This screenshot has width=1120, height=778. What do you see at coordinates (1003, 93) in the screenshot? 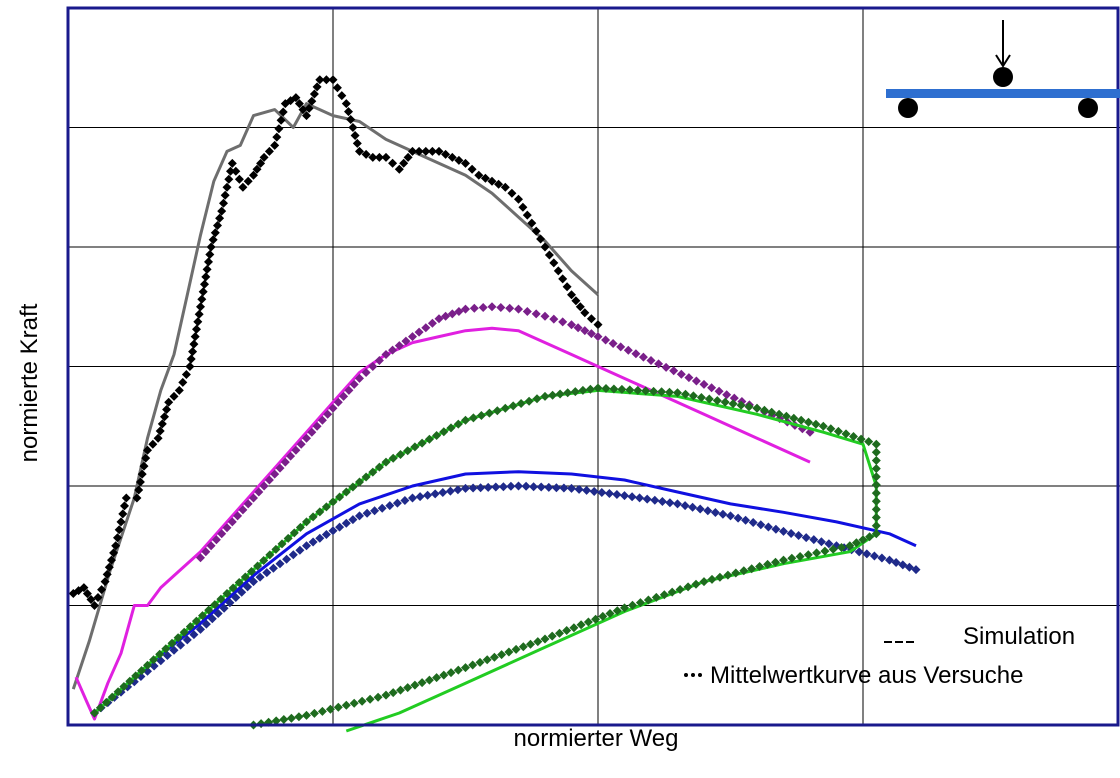
I see `inset-beam` at bounding box center [1003, 93].